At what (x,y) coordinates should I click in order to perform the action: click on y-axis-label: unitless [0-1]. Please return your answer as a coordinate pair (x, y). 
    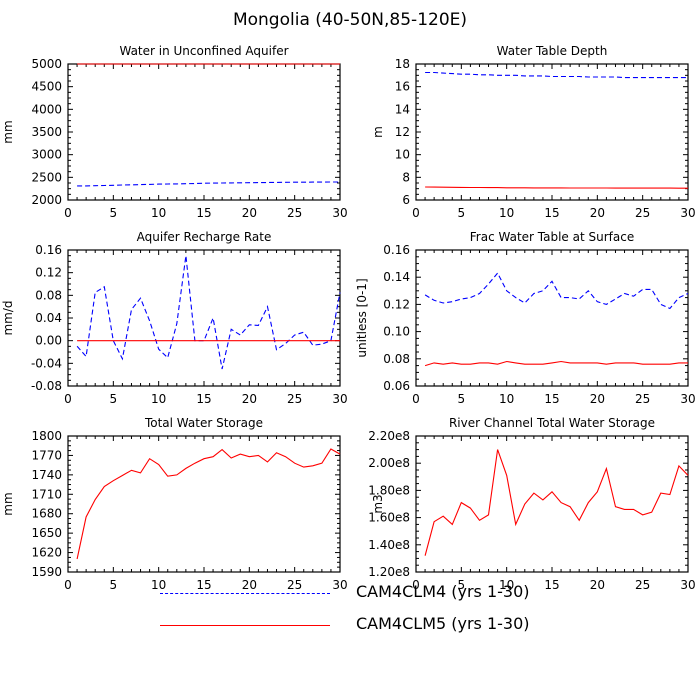
    Looking at the image, I should click on (362, 317).